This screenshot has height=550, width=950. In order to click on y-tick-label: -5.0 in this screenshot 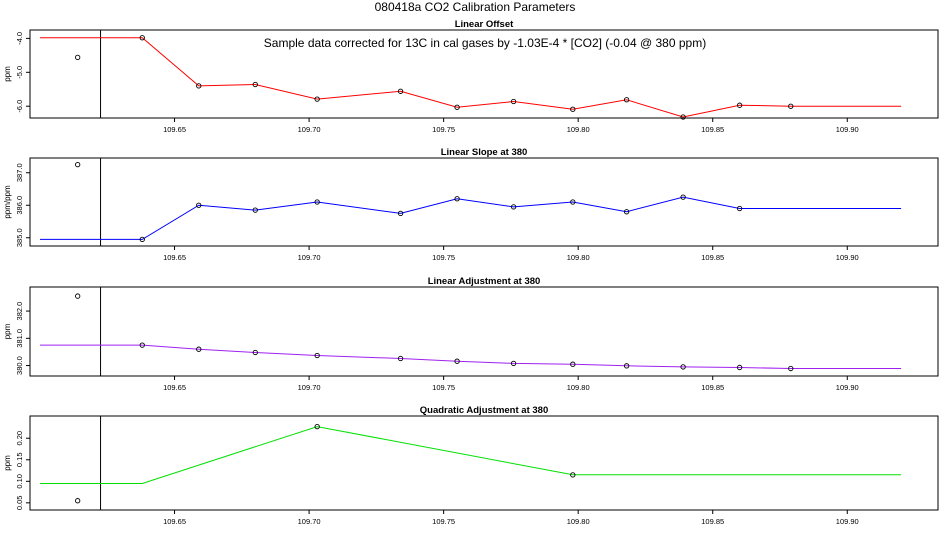, I will do `click(19, 72)`.